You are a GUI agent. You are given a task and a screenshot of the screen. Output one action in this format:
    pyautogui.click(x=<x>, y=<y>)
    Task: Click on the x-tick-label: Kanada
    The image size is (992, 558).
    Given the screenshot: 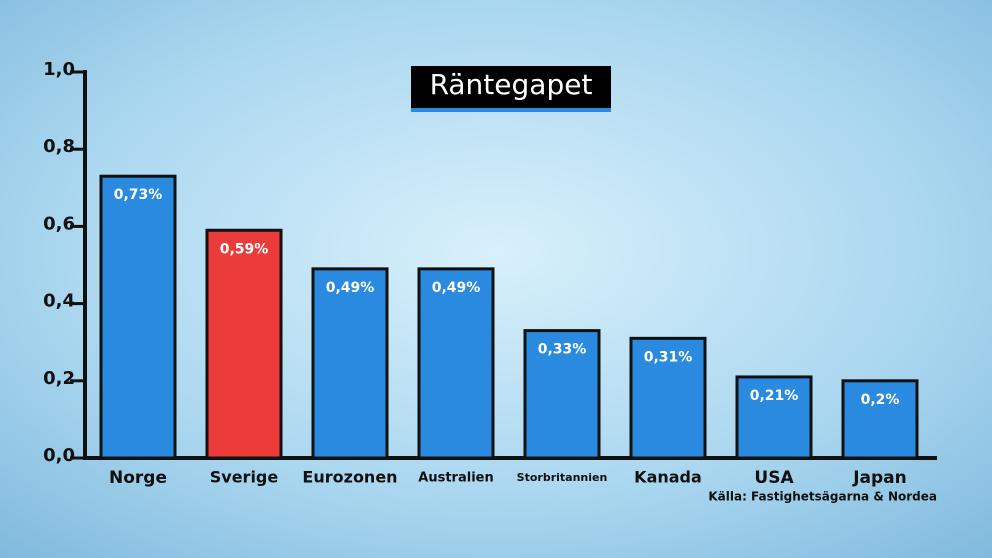 What is the action you would take?
    pyautogui.click(x=668, y=477)
    